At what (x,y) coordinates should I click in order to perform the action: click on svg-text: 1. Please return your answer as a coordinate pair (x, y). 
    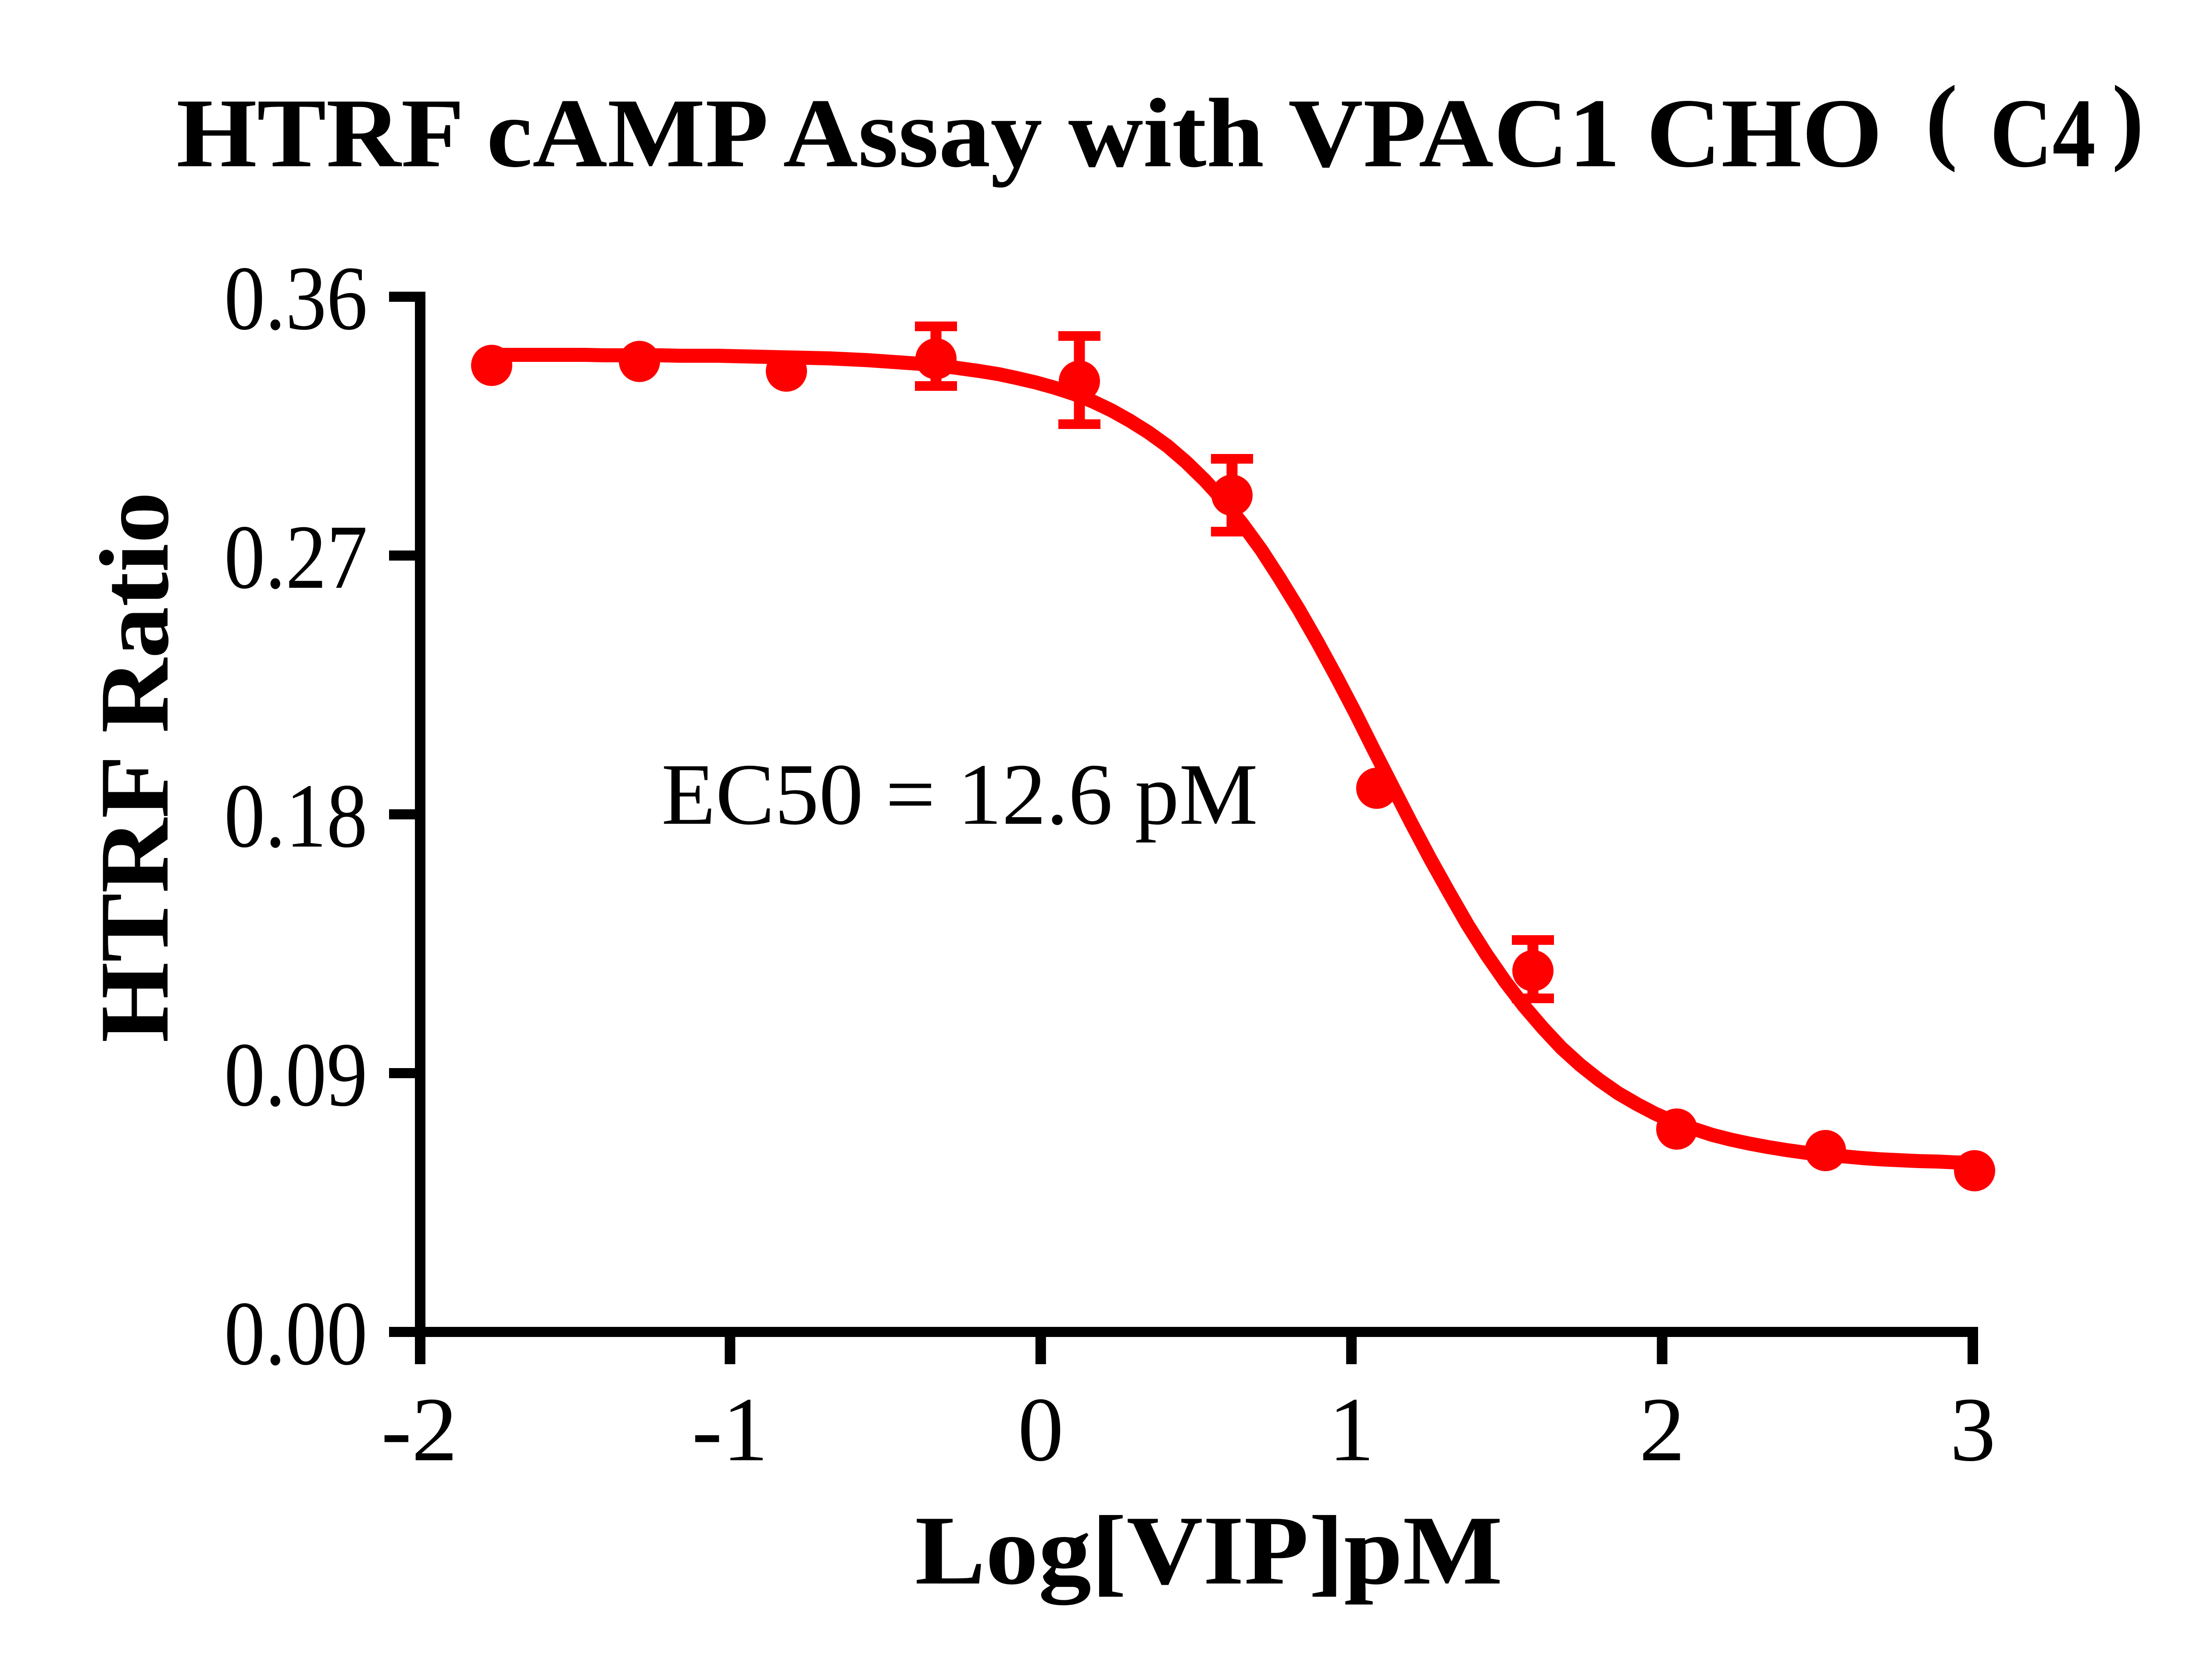
    Looking at the image, I should click on (1352, 1429).